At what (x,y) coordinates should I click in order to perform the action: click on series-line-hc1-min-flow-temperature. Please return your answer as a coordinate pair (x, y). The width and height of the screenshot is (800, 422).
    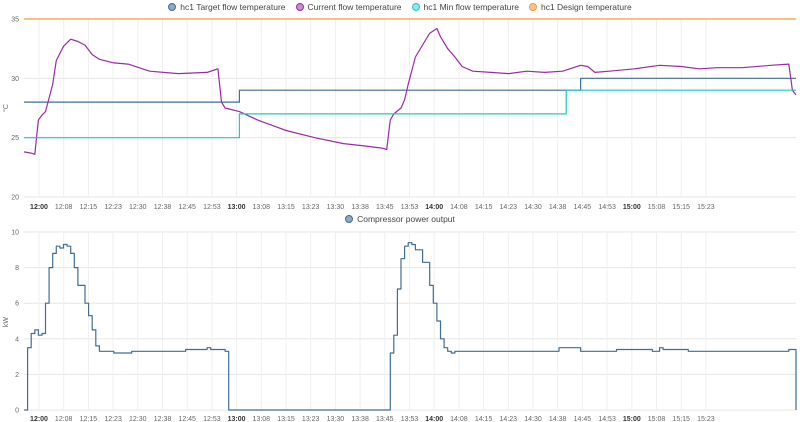
    Looking at the image, I should click on (410, 114).